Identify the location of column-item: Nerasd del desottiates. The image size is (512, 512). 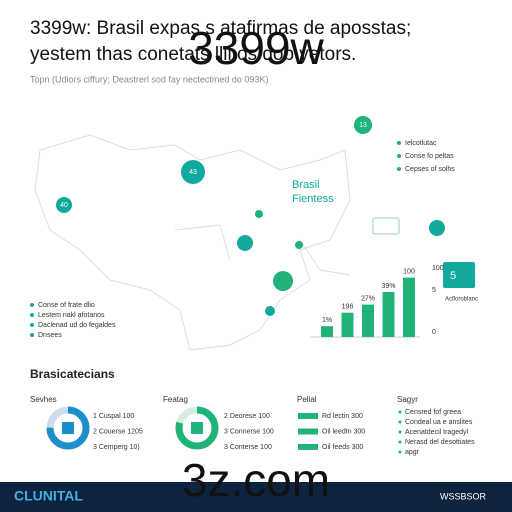
(440, 442).